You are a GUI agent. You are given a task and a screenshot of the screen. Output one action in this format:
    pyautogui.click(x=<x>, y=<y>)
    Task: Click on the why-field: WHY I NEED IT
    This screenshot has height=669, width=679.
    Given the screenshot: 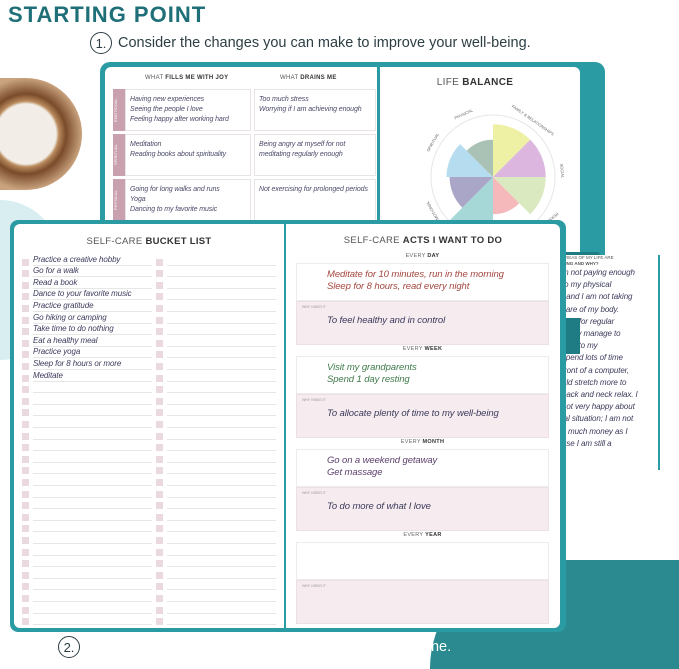 What is the action you would take?
    pyautogui.click(x=422, y=602)
    